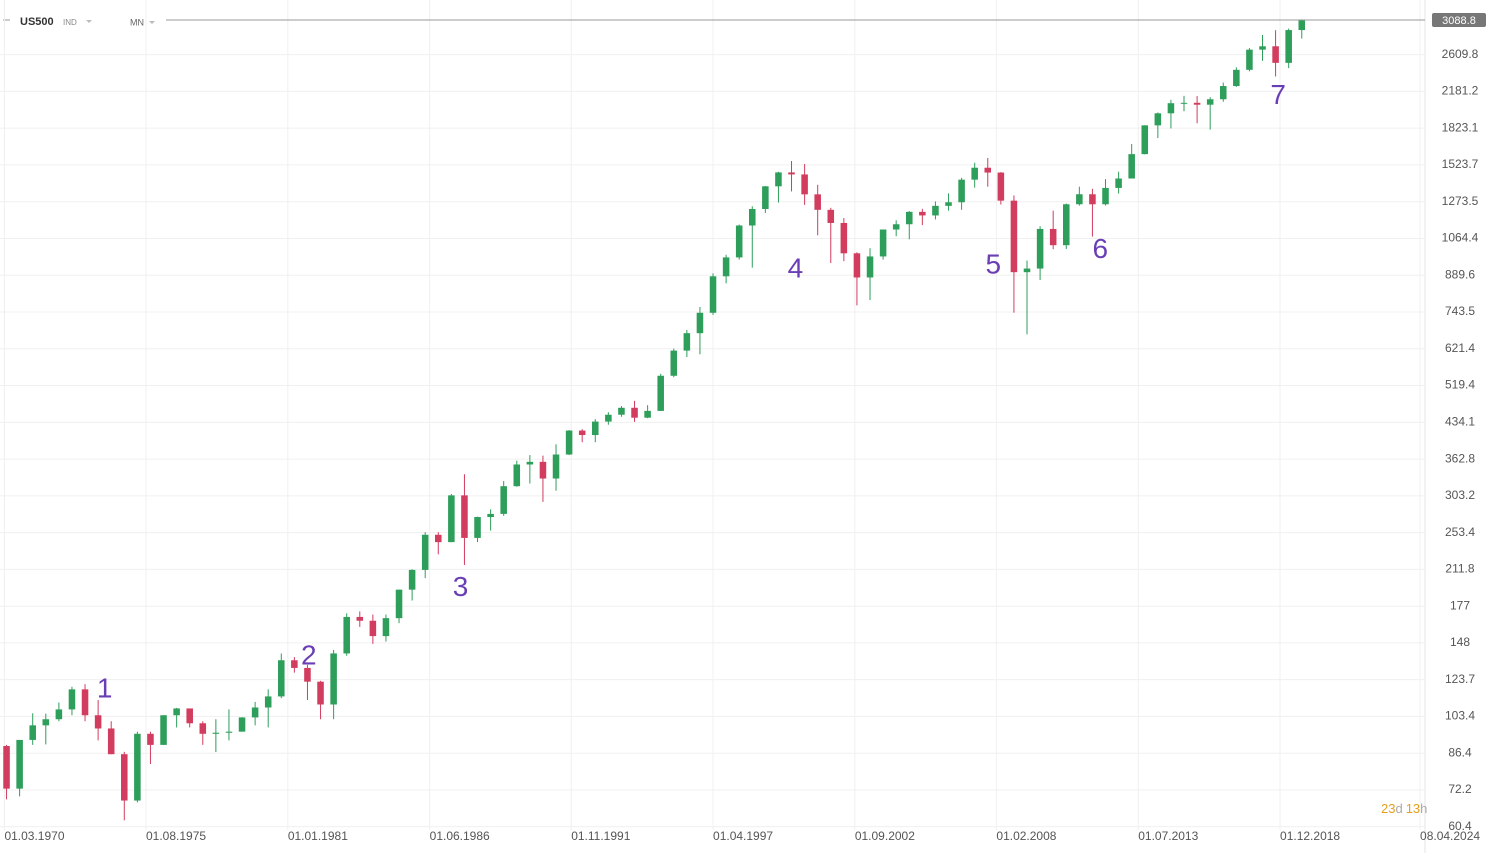 This screenshot has height=853, width=1503. What do you see at coordinates (1460, 495) in the screenshot?
I see `y-tick-label: 303.2` at bounding box center [1460, 495].